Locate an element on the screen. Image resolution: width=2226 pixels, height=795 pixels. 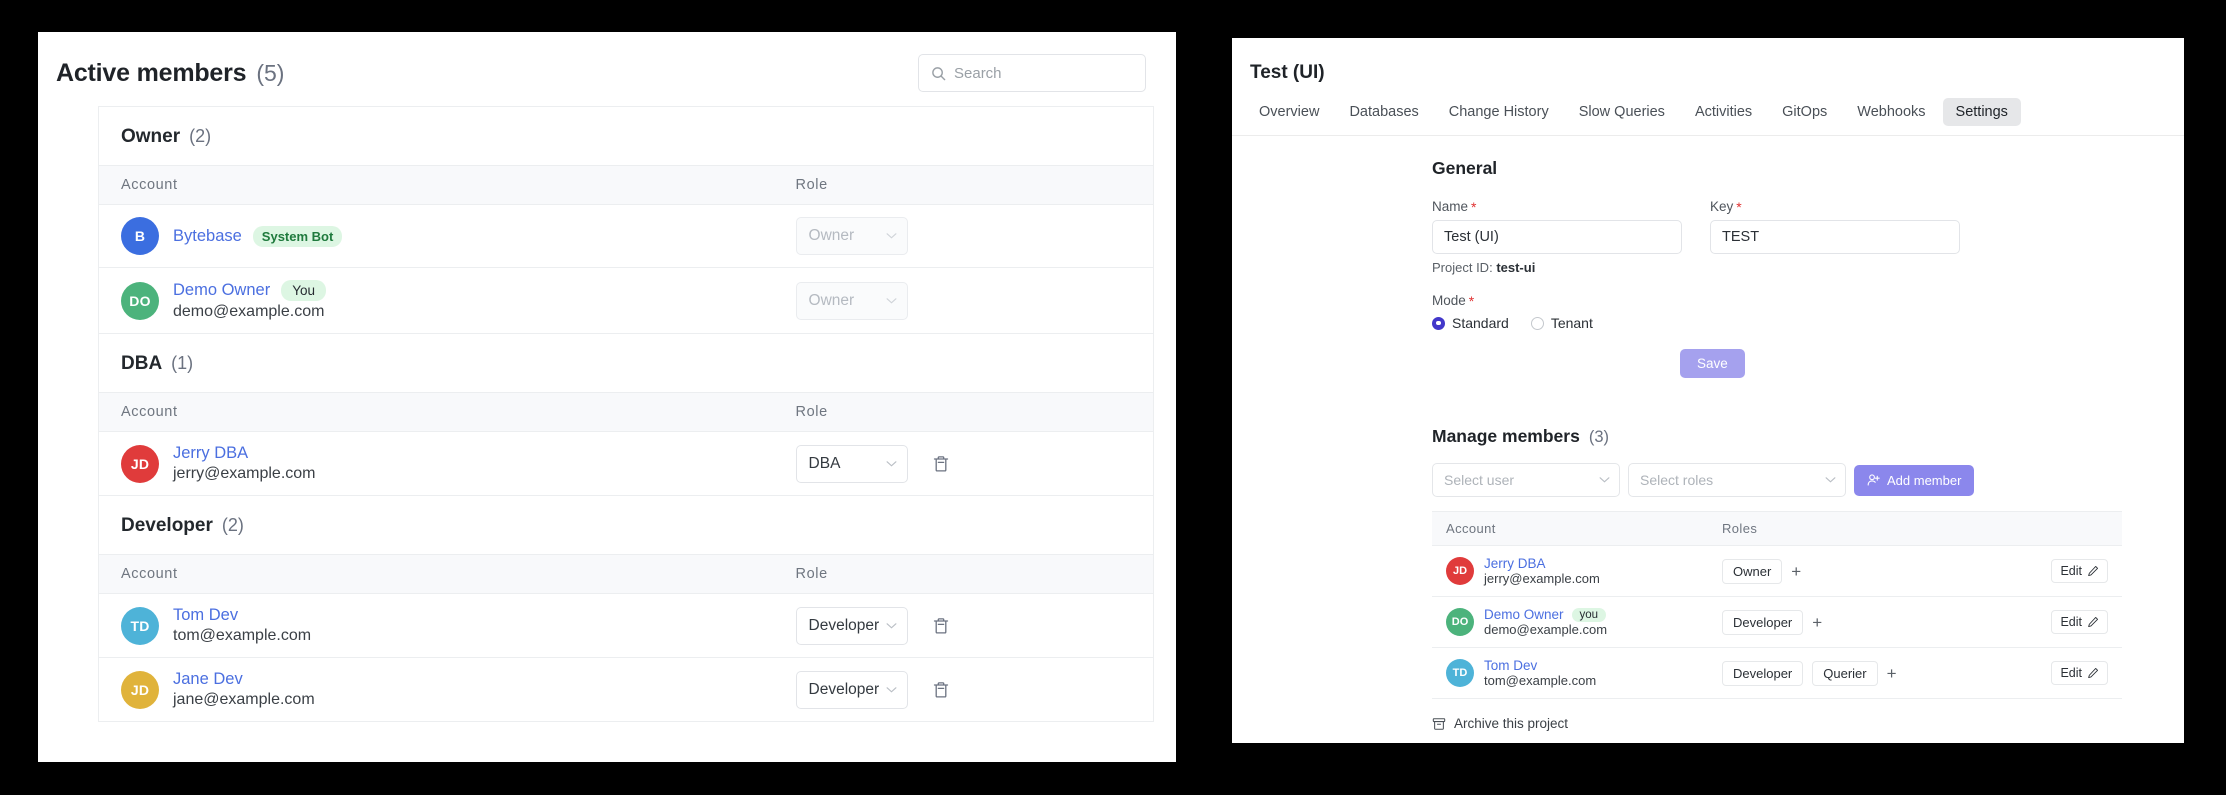
account-info: DO Demo Owner you demo@example.com is located at coordinates (1570, 622).